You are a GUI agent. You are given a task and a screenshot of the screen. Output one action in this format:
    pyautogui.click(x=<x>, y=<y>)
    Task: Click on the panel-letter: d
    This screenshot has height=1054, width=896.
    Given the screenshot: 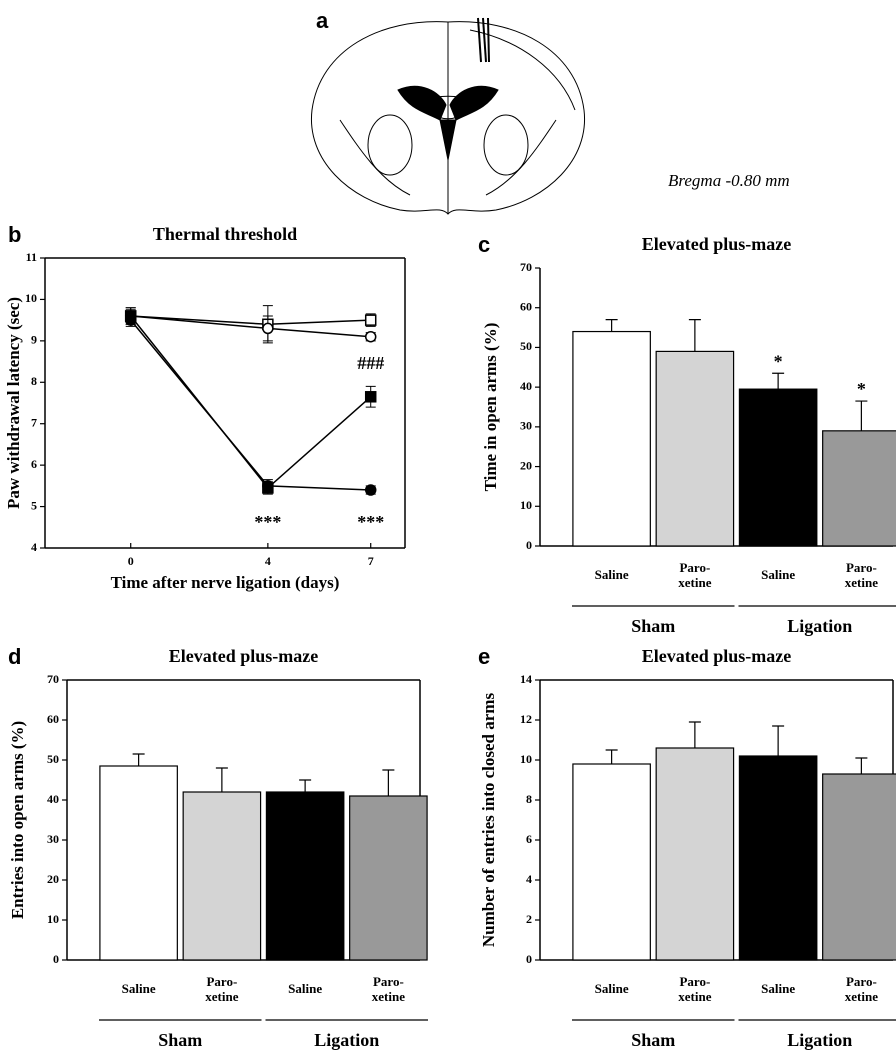 What is the action you would take?
    pyautogui.click(x=14, y=656)
    